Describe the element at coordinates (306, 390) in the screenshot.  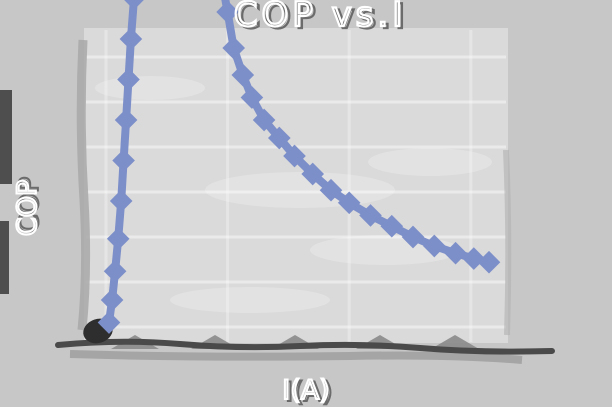
I see `x-axis-label: I(A)` at that location.